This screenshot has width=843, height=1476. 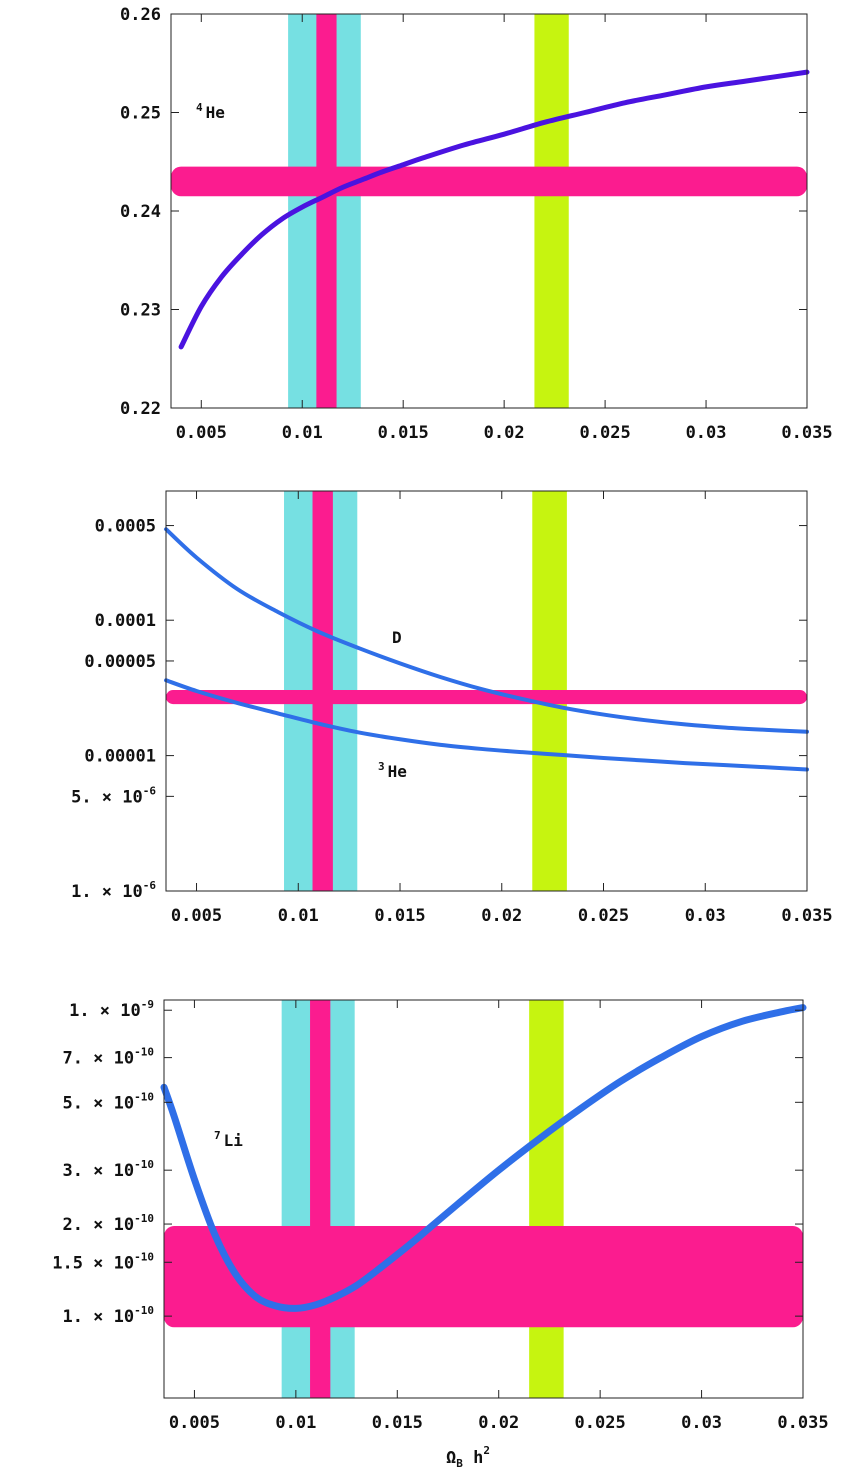 What do you see at coordinates (103, 1261) in the screenshot?
I see `y-tick-label: 1.5 × 10⁻¹⁰` at bounding box center [103, 1261].